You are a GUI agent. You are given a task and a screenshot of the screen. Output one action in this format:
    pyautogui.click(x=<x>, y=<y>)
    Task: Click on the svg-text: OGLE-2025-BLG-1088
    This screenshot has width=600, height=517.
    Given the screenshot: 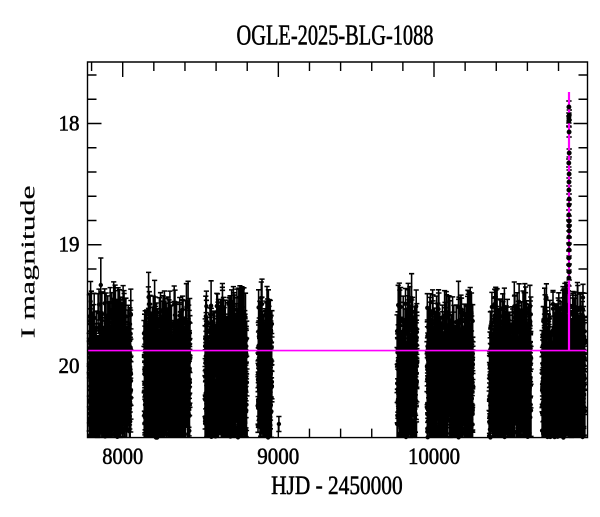 What is the action you would take?
    pyautogui.click(x=335, y=36)
    